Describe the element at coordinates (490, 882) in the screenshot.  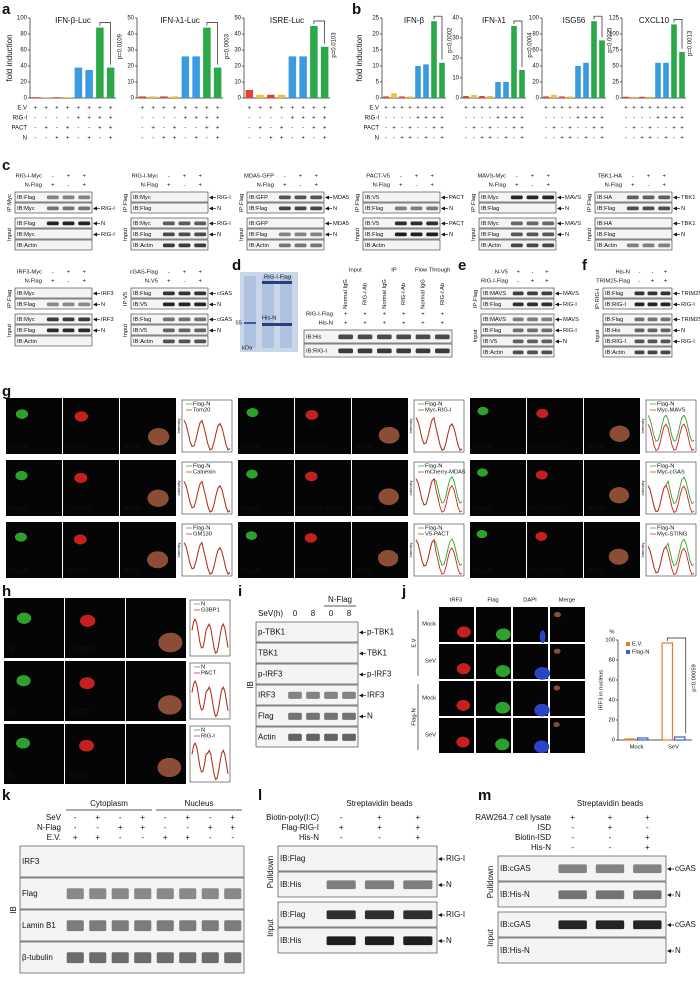
I see `blot-group-label: Pulldown` at that location.